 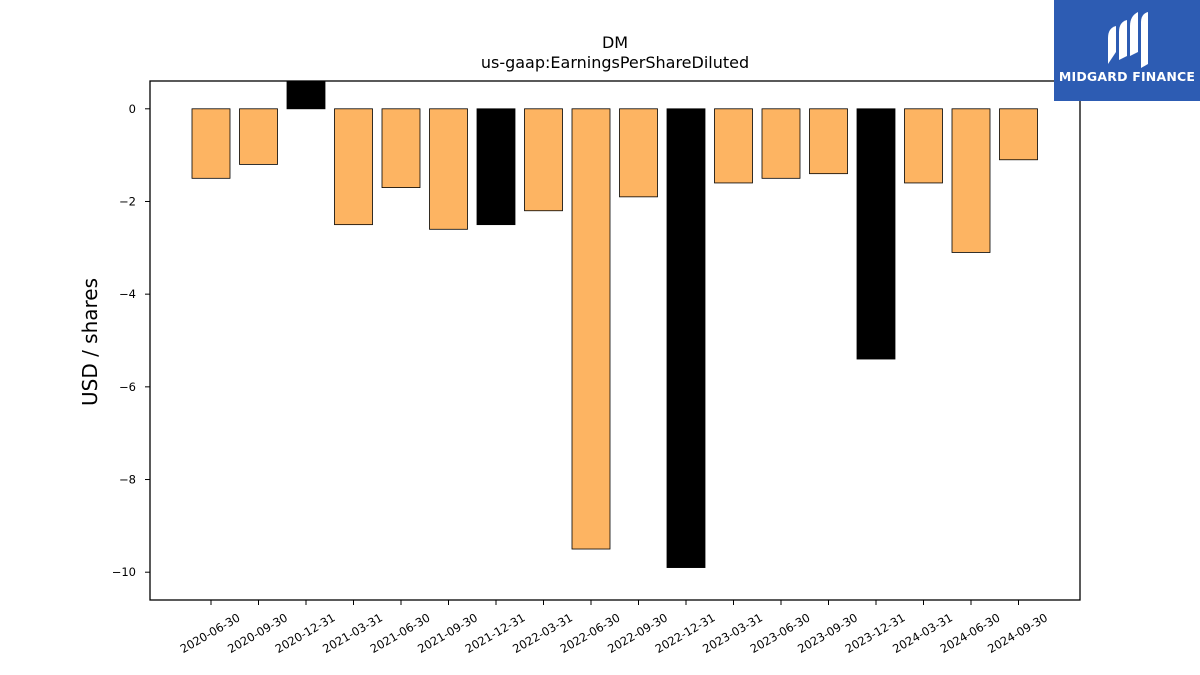 What do you see at coordinates (127, 201) in the screenshot?
I see `y-tick-label: −2` at bounding box center [127, 201].